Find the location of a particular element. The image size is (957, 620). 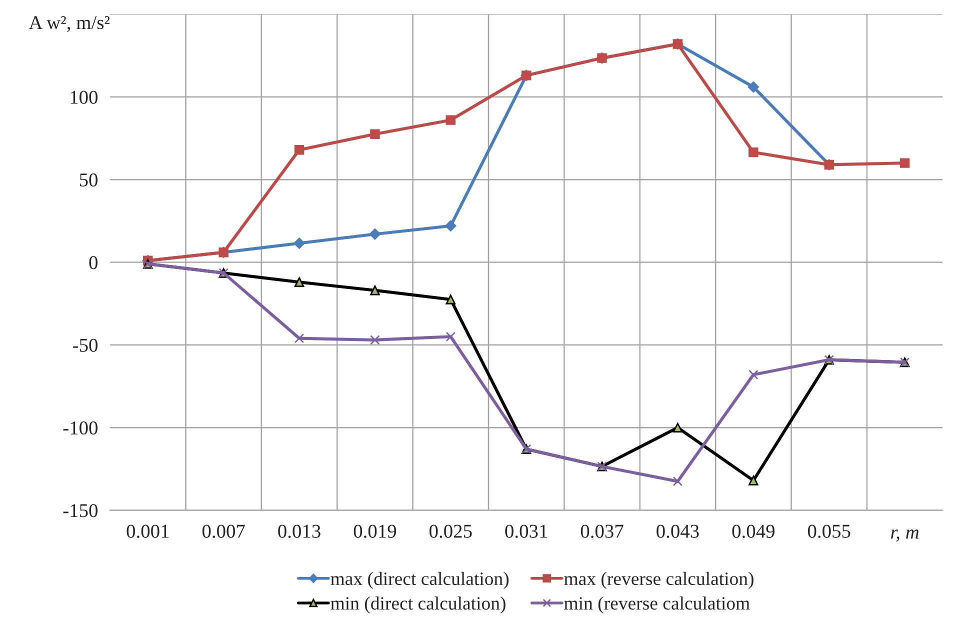

y-tick-label: 50 is located at coordinates (89, 180).